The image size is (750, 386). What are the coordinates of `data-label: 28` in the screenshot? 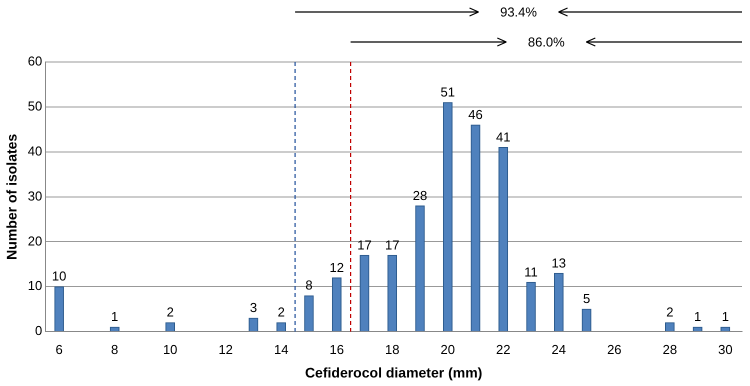 It's located at (420, 195).